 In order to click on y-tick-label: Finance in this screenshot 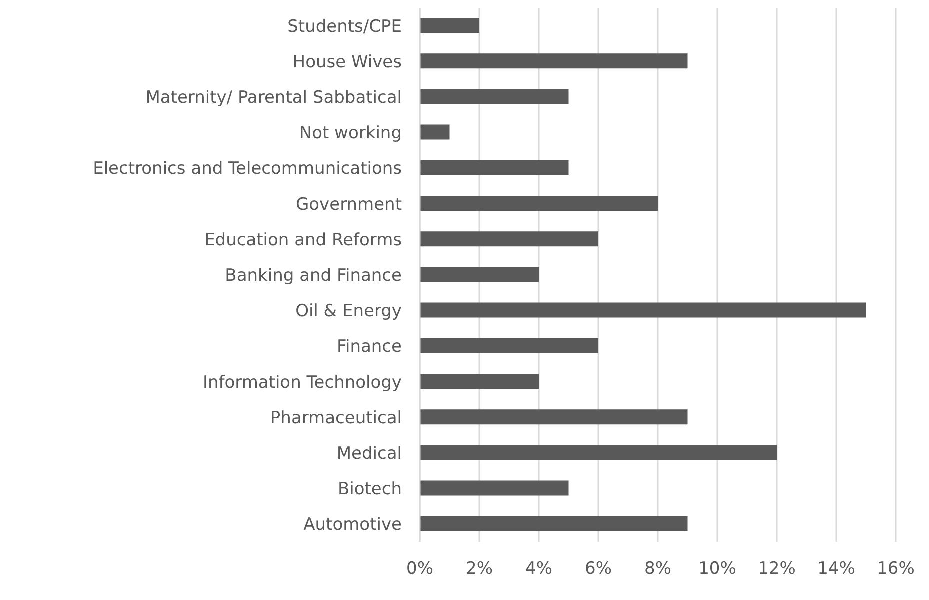, I will do `click(369, 347)`.